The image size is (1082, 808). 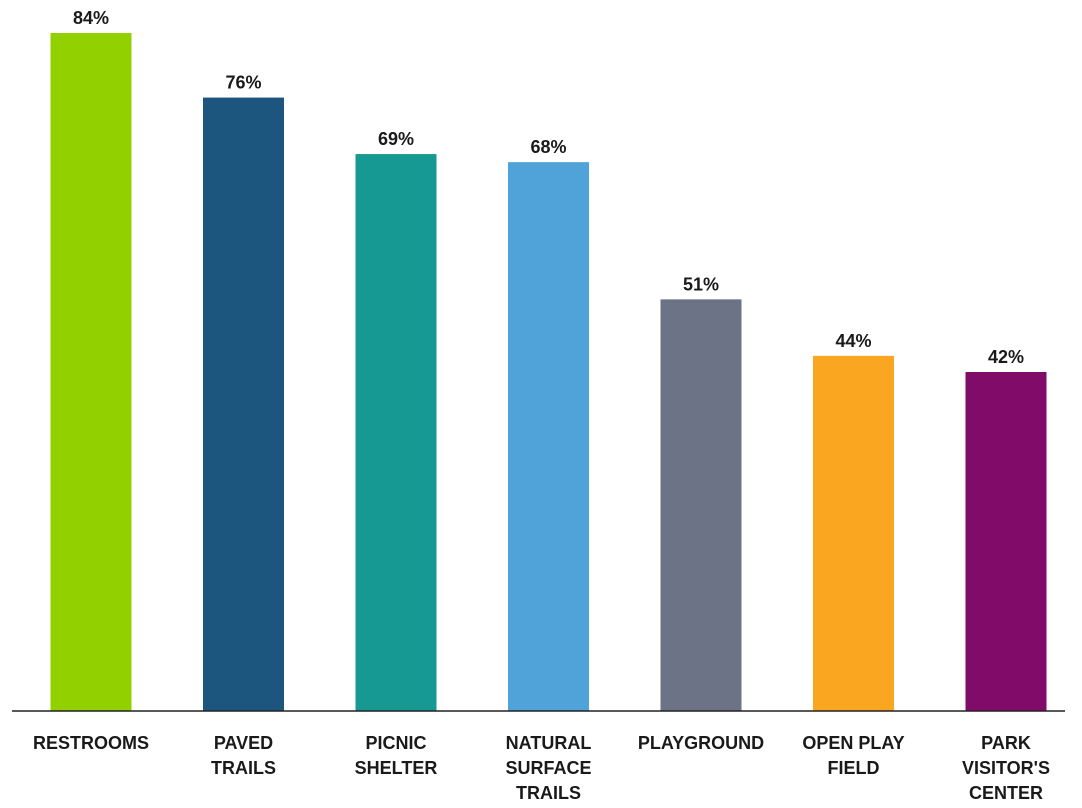 I want to click on bar-value-label: 42%, so click(x=1006, y=357).